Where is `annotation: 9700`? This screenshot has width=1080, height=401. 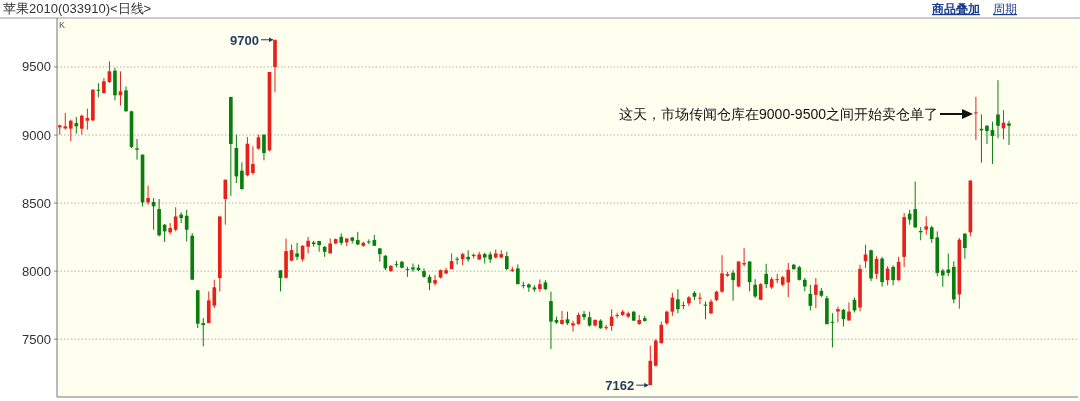 annotation: 9700 is located at coordinates (244, 40).